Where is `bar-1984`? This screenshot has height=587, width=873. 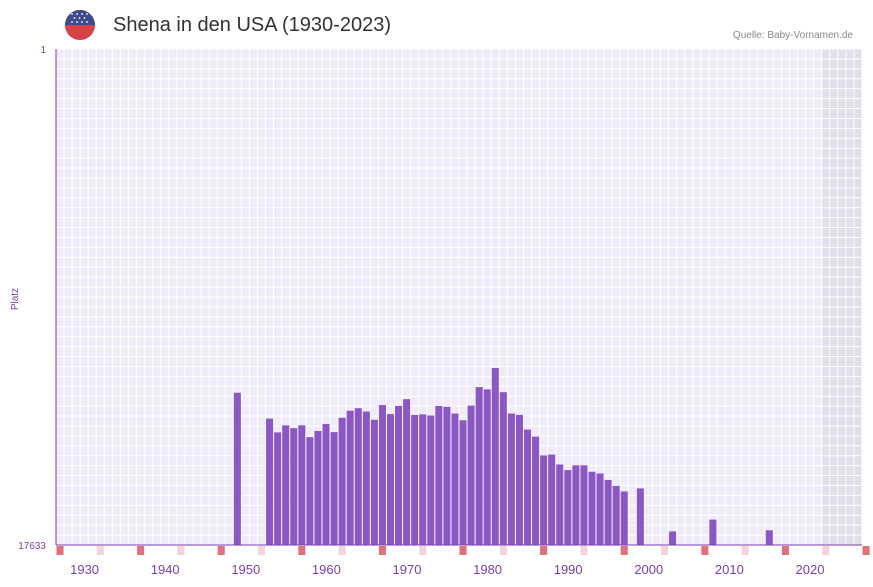 bar-1984 is located at coordinates (511, 479).